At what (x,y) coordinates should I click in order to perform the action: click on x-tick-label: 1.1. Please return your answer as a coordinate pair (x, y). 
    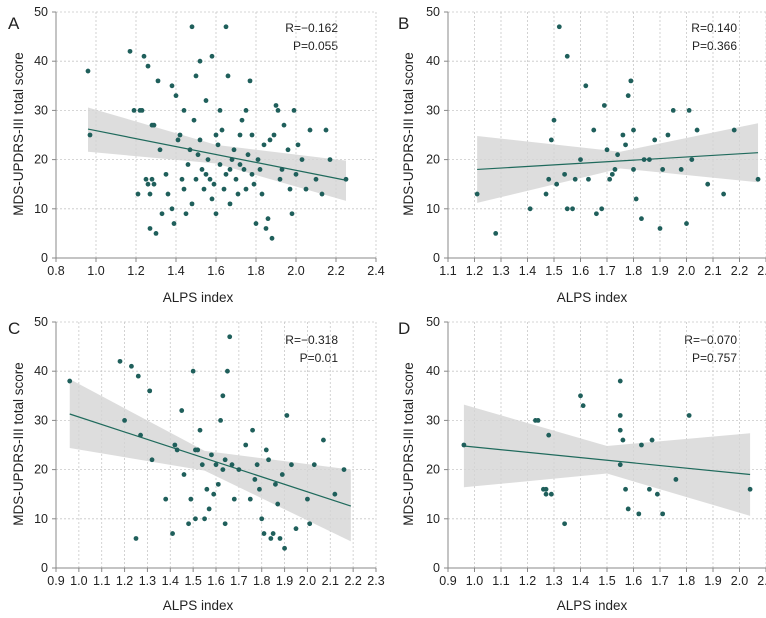
    Looking at the image, I should click on (447, 271).